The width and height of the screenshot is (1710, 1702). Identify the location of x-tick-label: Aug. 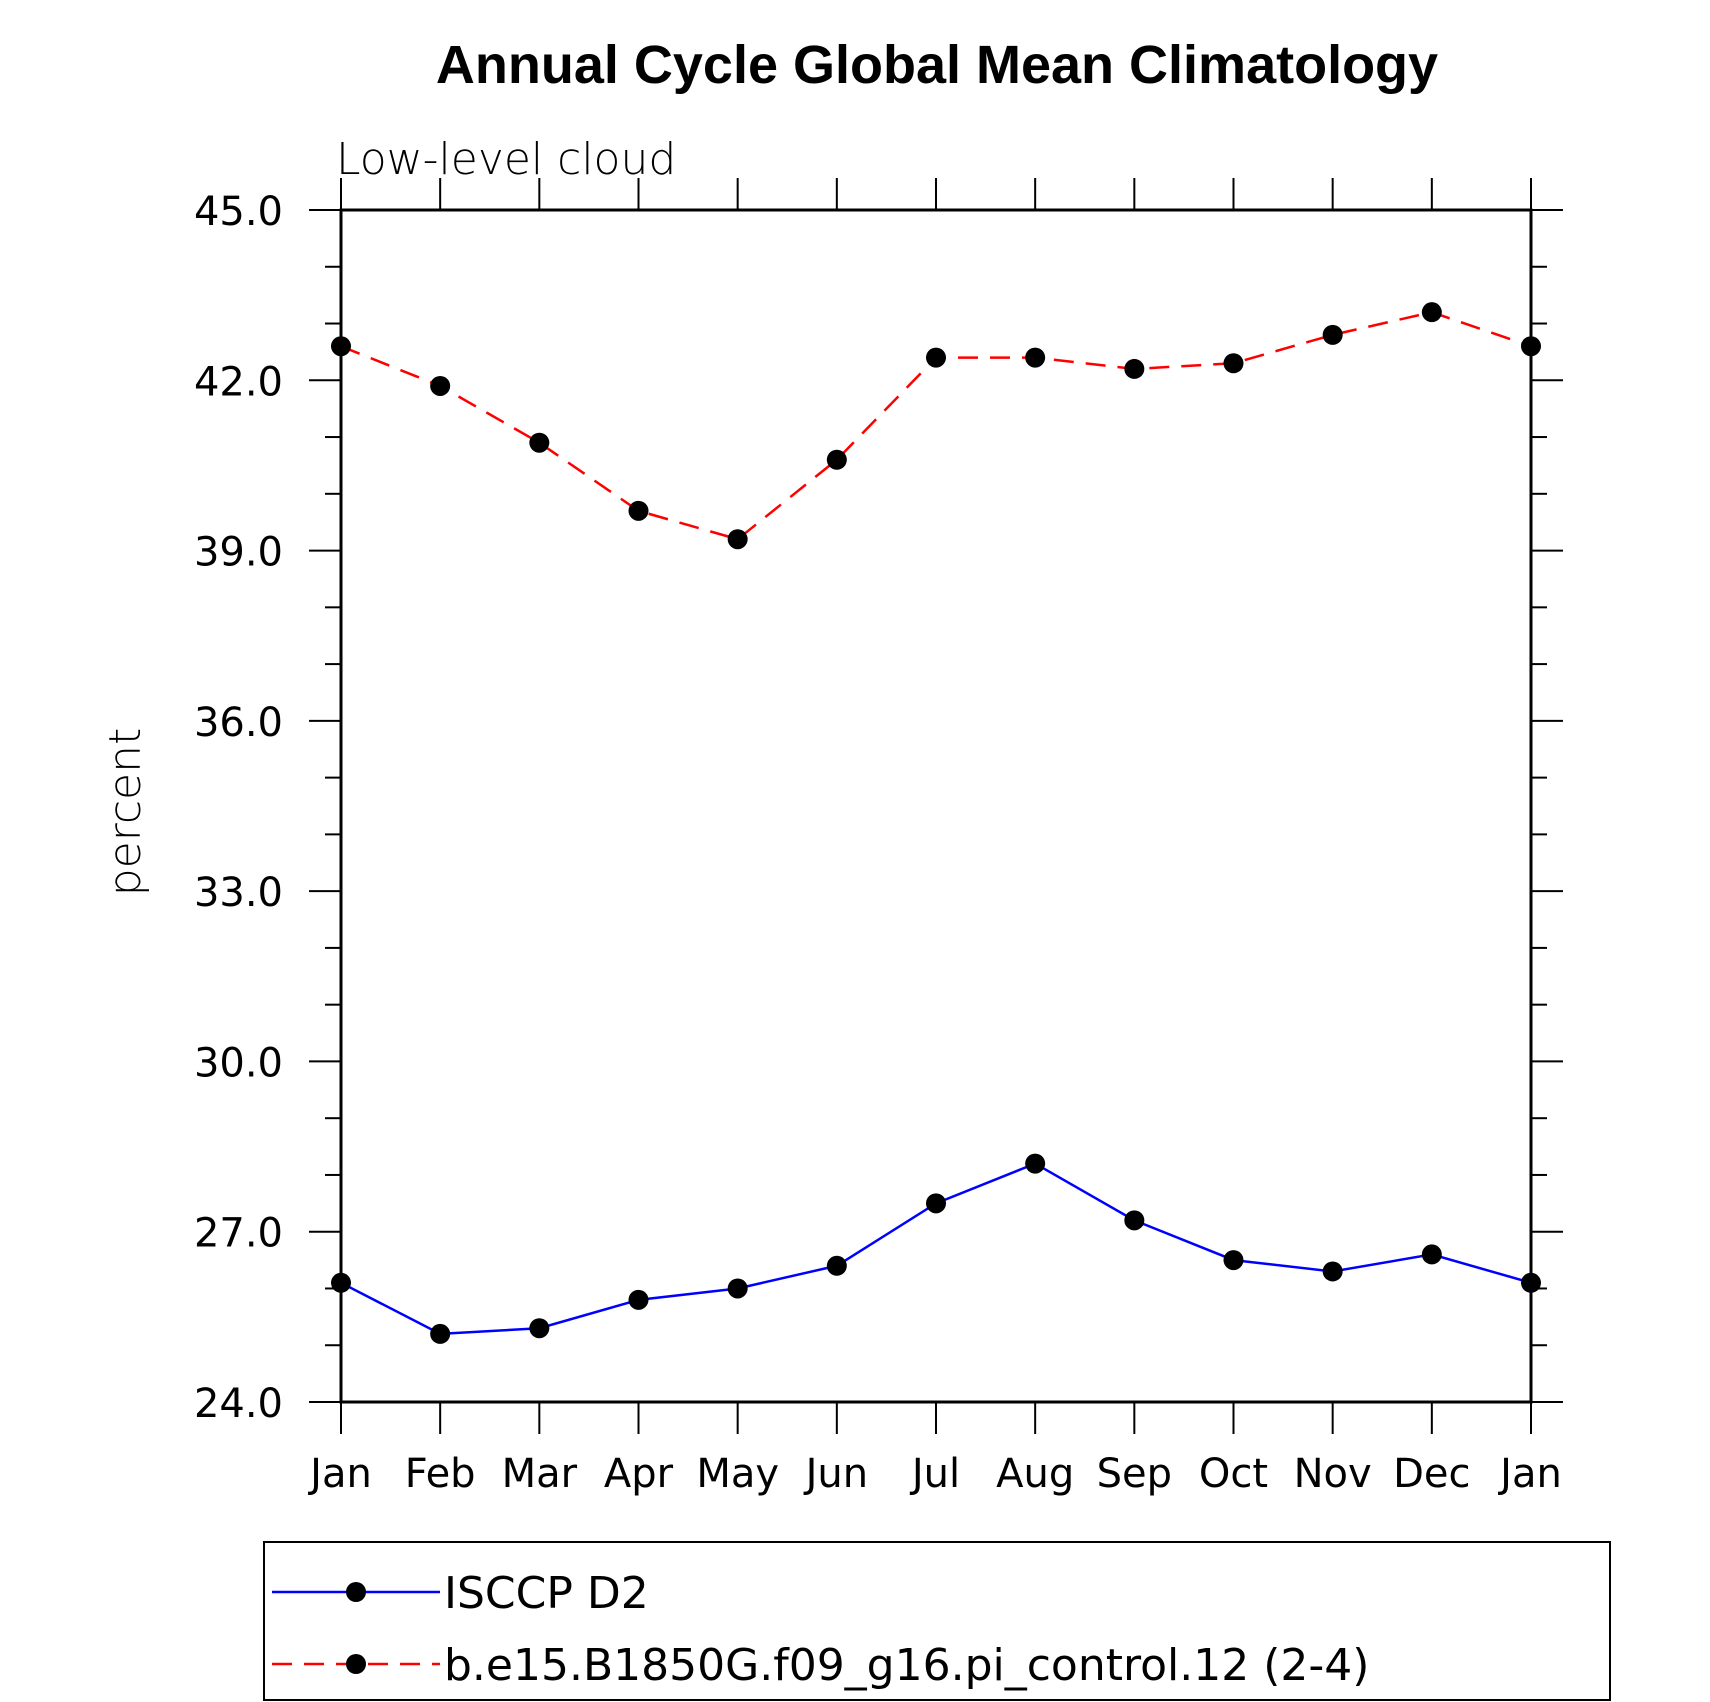
(1035, 1474).